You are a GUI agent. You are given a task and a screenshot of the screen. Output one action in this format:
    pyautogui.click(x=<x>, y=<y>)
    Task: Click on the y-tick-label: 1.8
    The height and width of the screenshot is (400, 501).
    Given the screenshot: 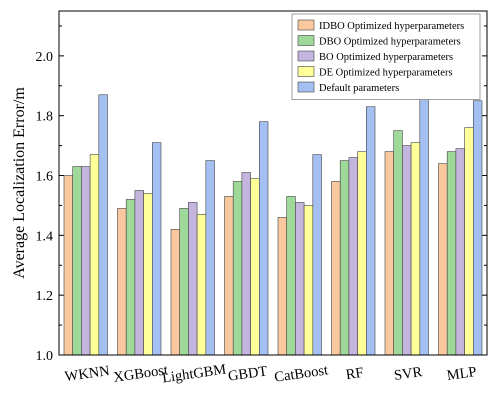 What is the action you would take?
    pyautogui.click(x=45, y=117)
    